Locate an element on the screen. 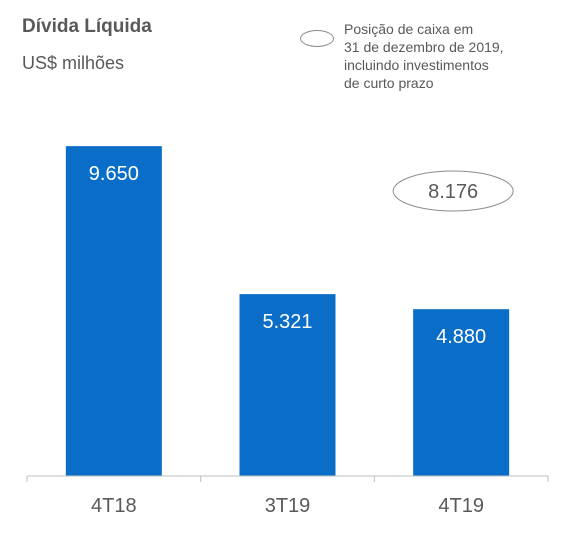 The image size is (575, 533). data-label: 9.650 is located at coordinates (114, 174).